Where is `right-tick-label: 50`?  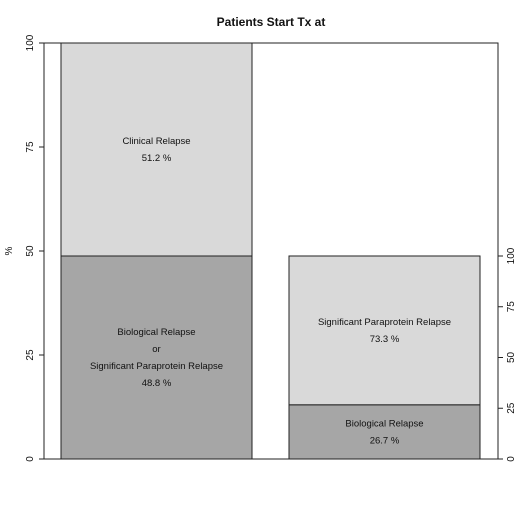
right-tick-label: 50 is located at coordinates (511, 357).